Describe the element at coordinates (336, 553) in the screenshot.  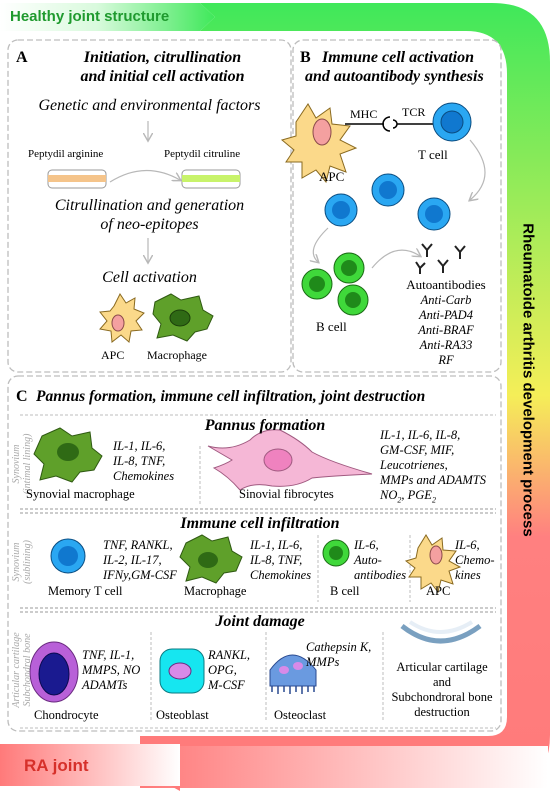
I see `b-cell-icon` at that location.